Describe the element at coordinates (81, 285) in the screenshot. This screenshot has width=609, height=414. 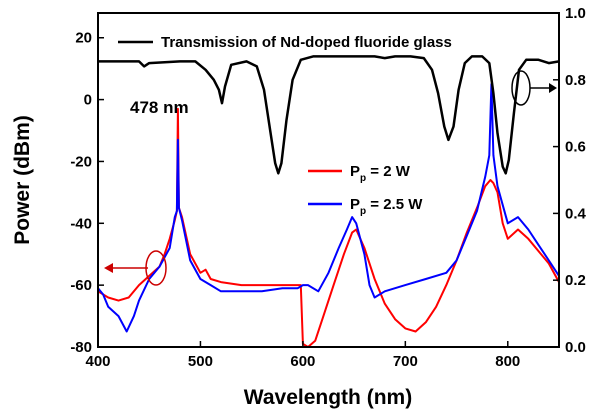
I see `y-tick-label: -60` at that location.